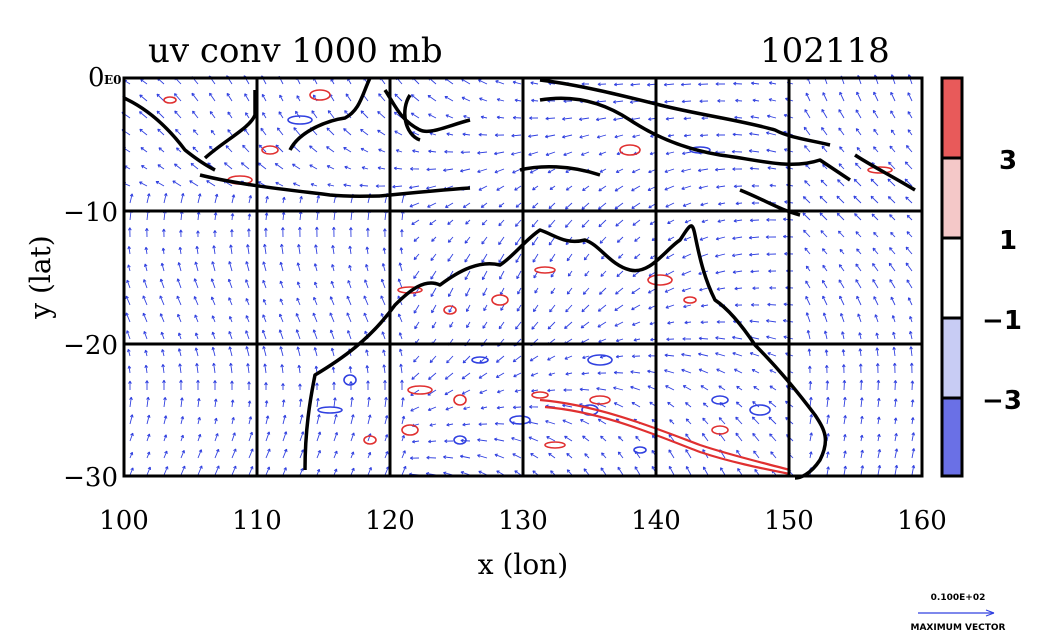  Describe the element at coordinates (656, 521) in the screenshot. I see `x-tick-label-140: 140` at that location.